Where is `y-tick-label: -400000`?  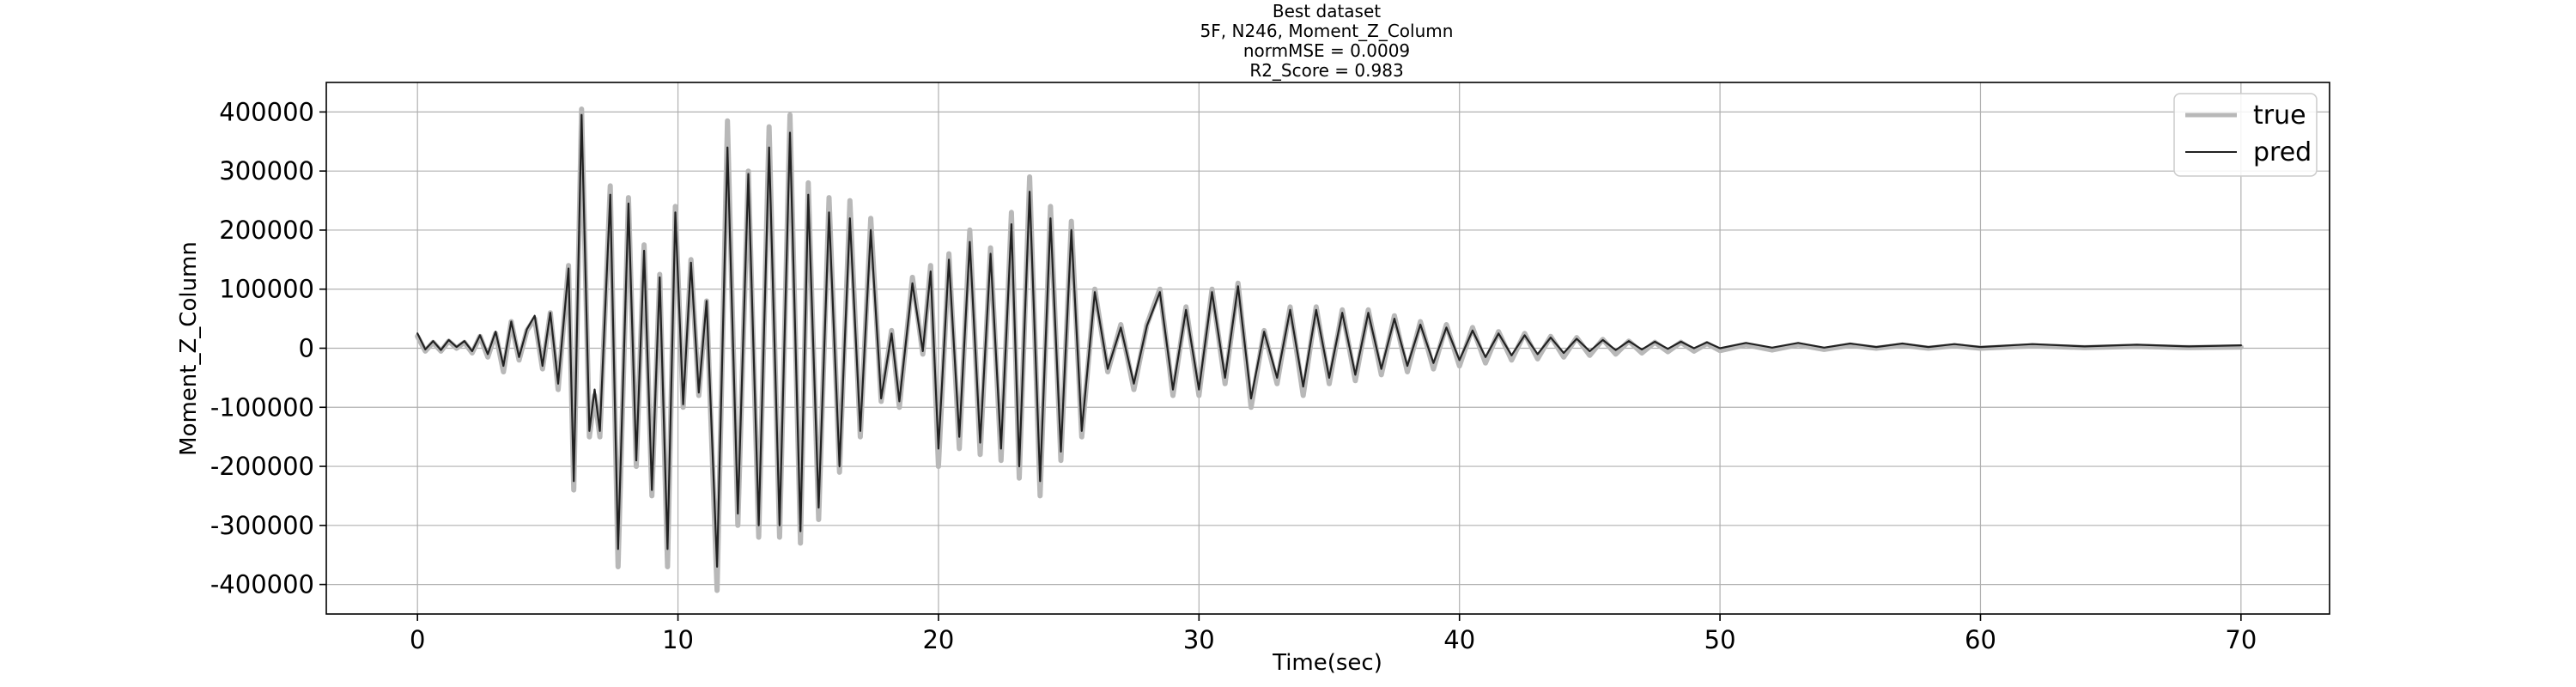
y-tick-label: -400000 is located at coordinates (262, 584).